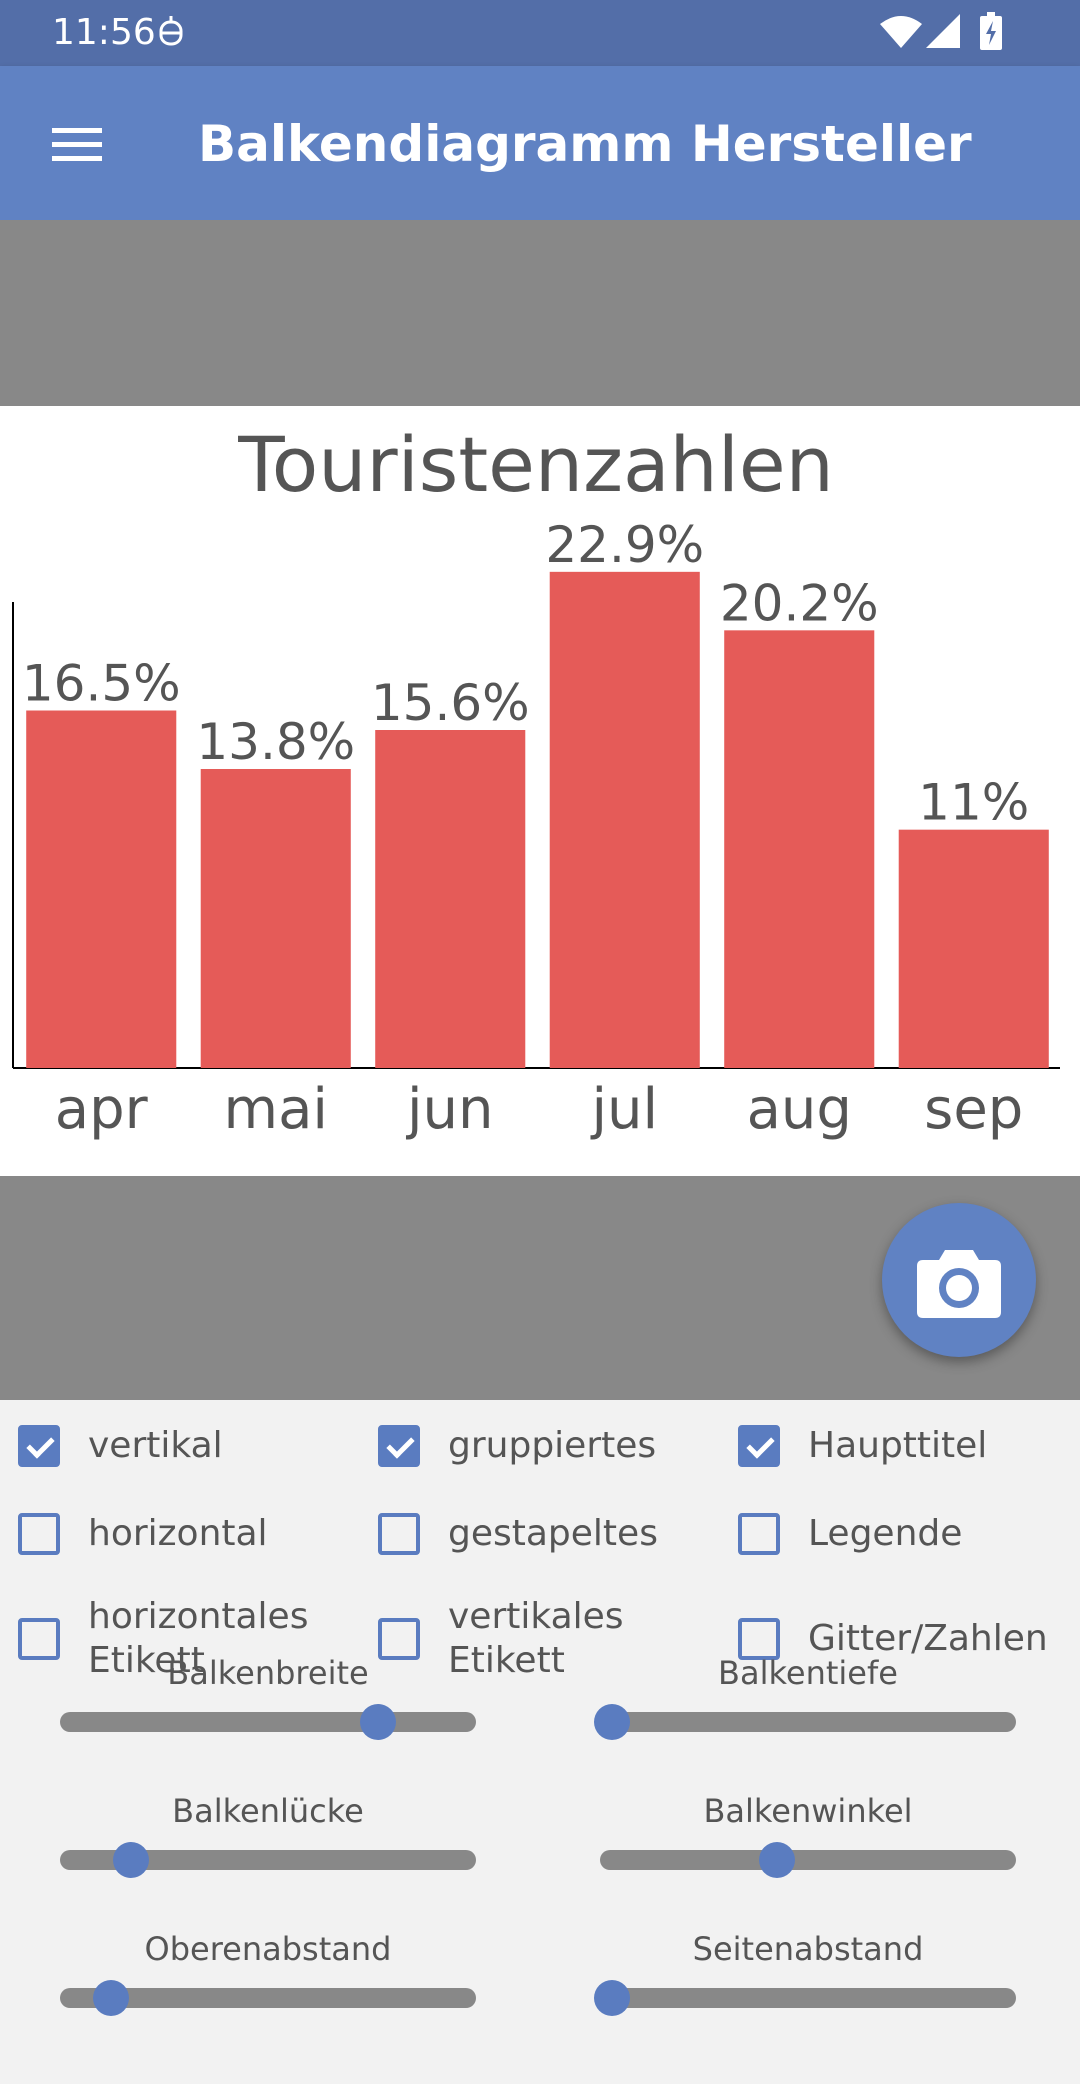 This screenshot has width=1080, height=2084. Describe the element at coordinates (101, 684) in the screenshot. I see `data-label-apr: 16.5%` at that location.